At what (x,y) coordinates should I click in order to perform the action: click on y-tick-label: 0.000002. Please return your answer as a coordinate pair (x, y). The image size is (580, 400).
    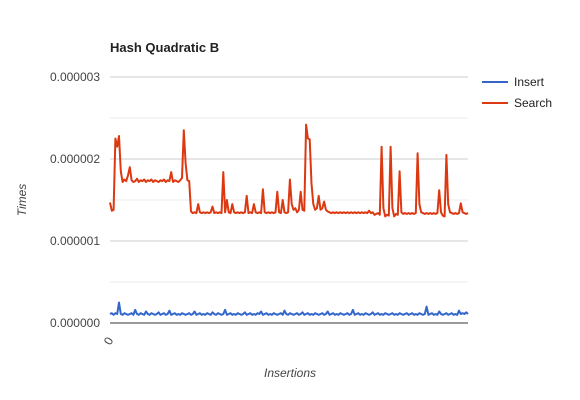
    Looking at the image, I should click on (75, 159).